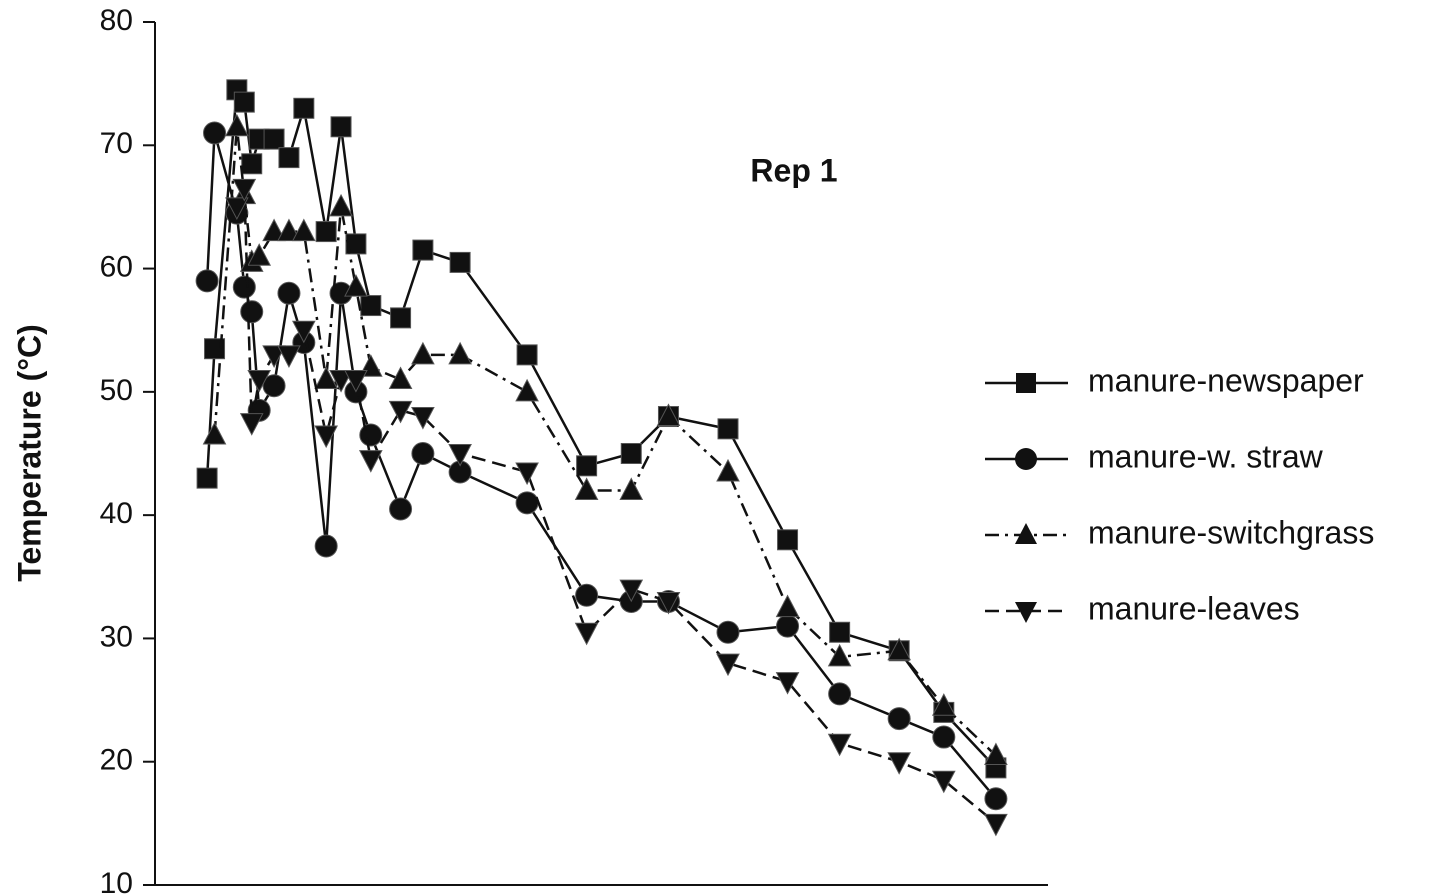  What do you see at coordinates (116, 143) in the screenshot?
I see `y-tick-label: 70` at bounding box center [116, 143].